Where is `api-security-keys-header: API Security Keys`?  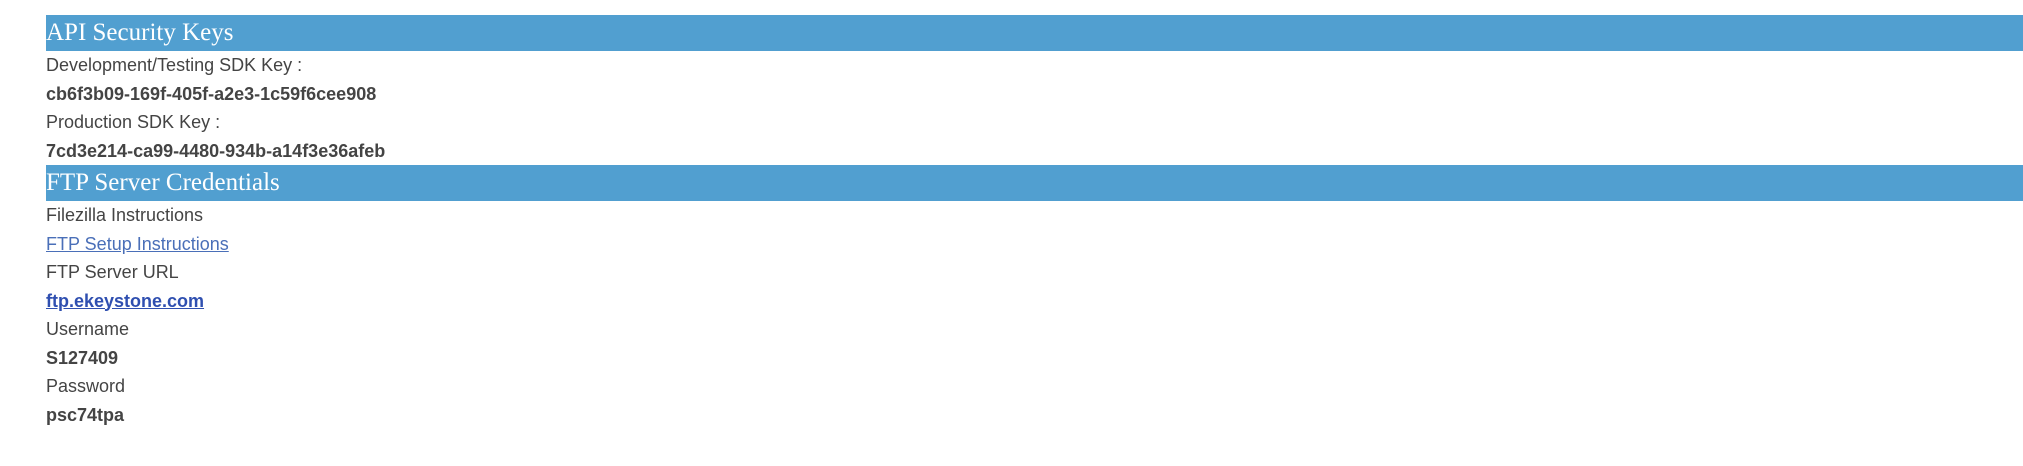 api-security-keys-header: API Security Keys is located at coordinates (1034, 33).